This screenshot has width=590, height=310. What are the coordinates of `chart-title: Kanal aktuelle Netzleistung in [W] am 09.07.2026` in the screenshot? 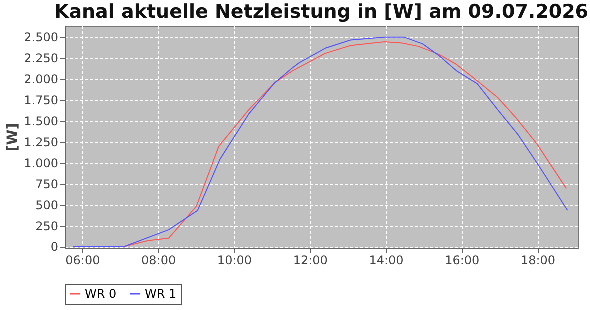 It's located at (321, 12).